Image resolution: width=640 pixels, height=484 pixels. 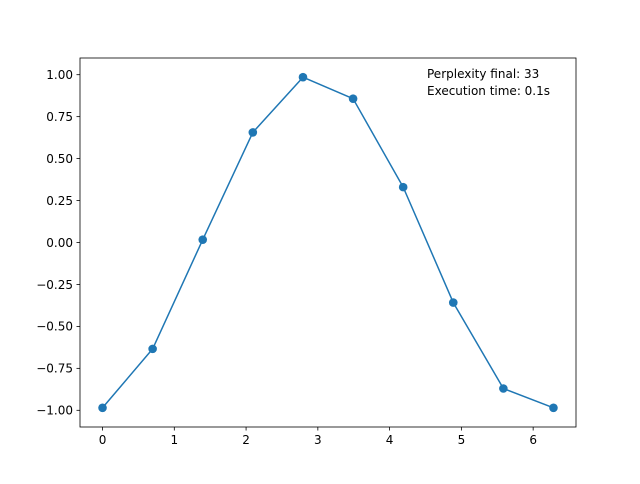 I want to click on annotation-execution-time: Execution time: 0.1s, so click(x=488, y=91).